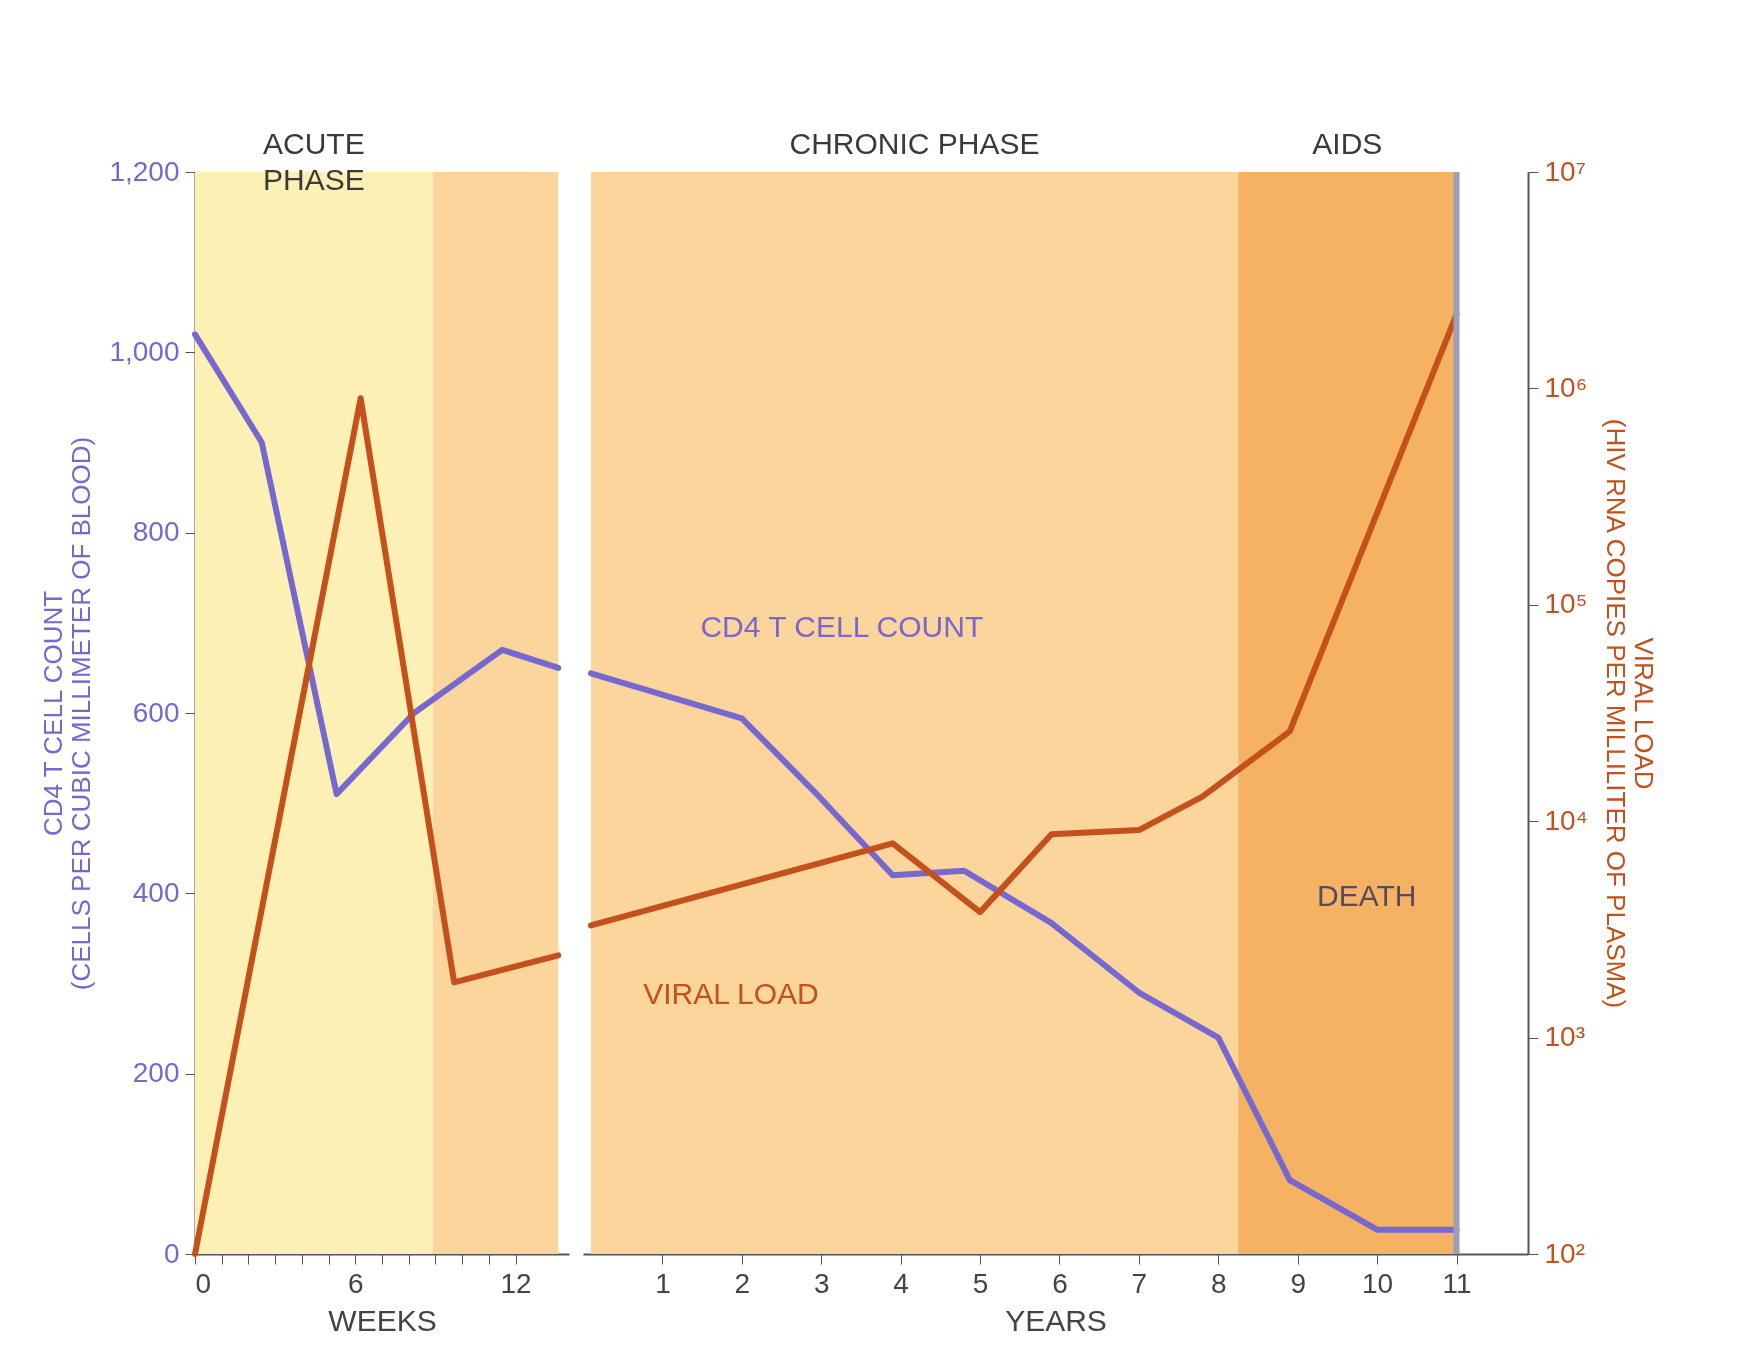  What do you see at coordinates (1367, 895) in the screenshot?
I see `ref-line-label: DEATH` at bounding box center [1367, 895].